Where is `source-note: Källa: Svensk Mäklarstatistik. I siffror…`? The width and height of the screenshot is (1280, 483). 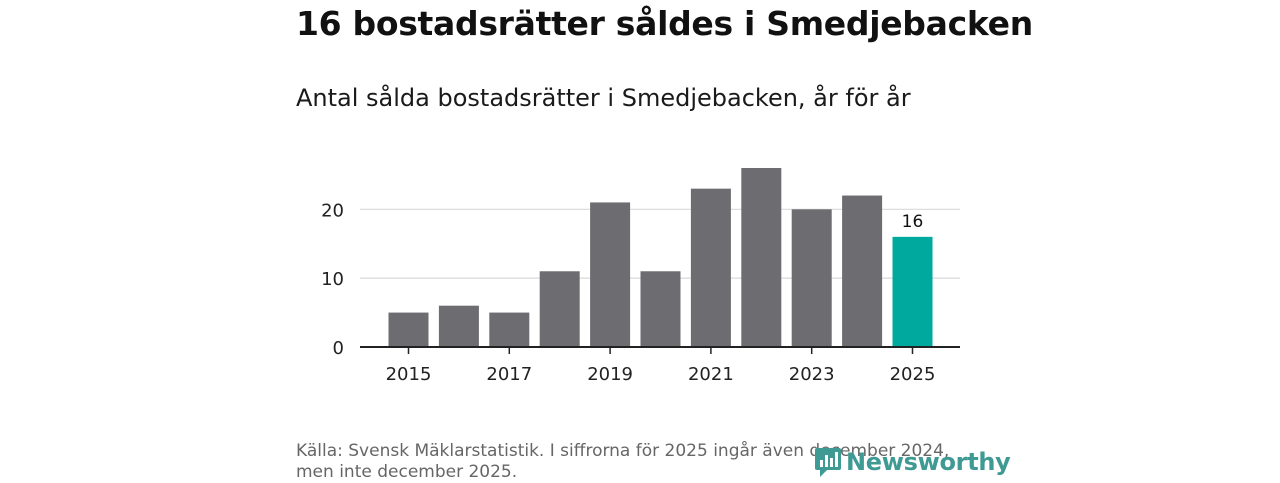 source-note: Källa: Svensk Mäklarstatistik. I siffror… is located at coordinates (626, 462).